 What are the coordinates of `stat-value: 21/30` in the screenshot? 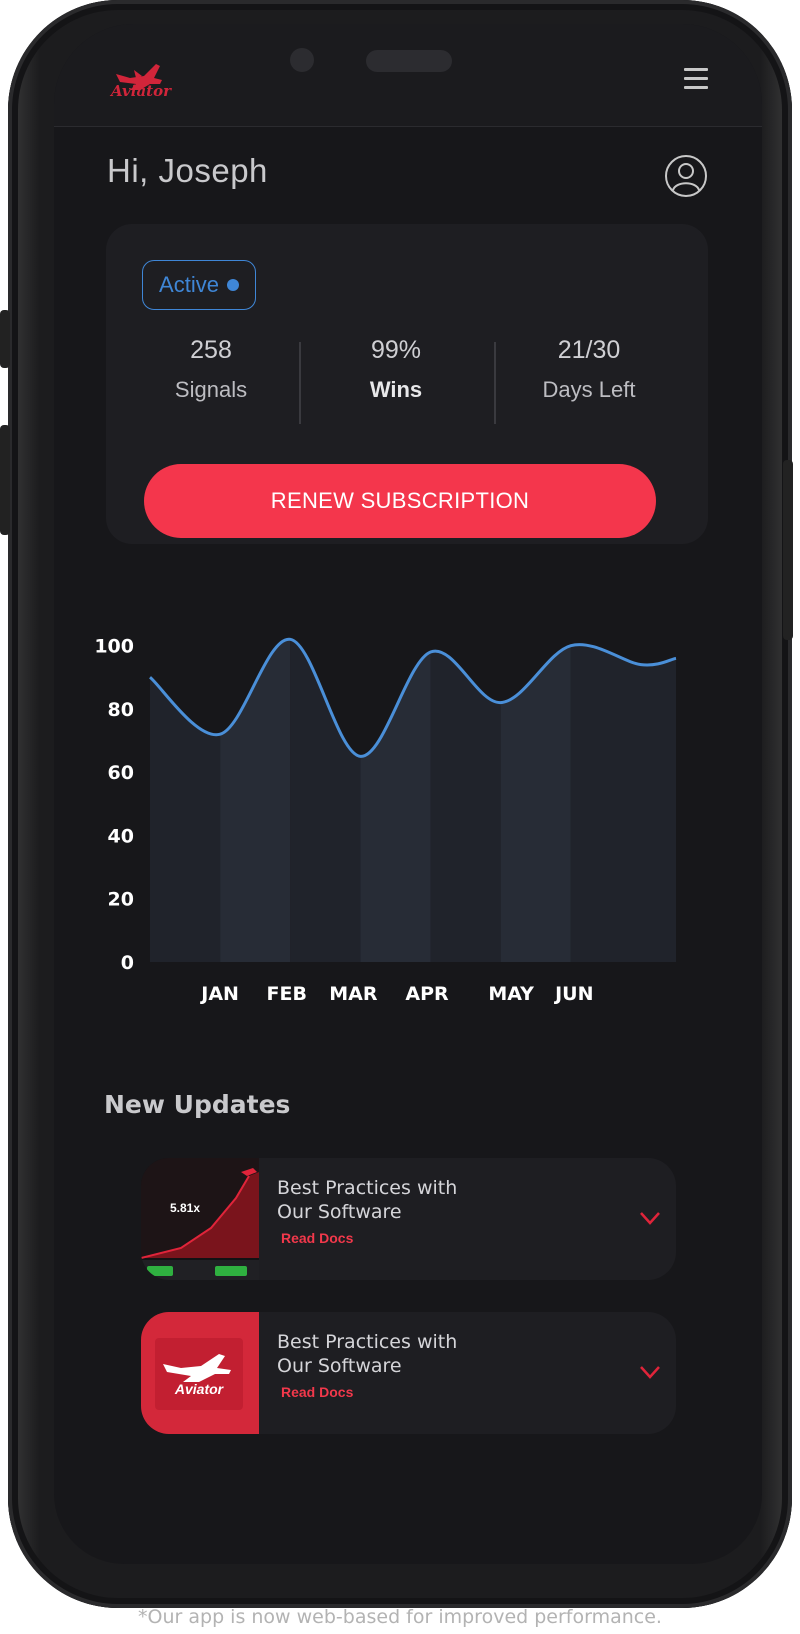 It's located at (589, 350).